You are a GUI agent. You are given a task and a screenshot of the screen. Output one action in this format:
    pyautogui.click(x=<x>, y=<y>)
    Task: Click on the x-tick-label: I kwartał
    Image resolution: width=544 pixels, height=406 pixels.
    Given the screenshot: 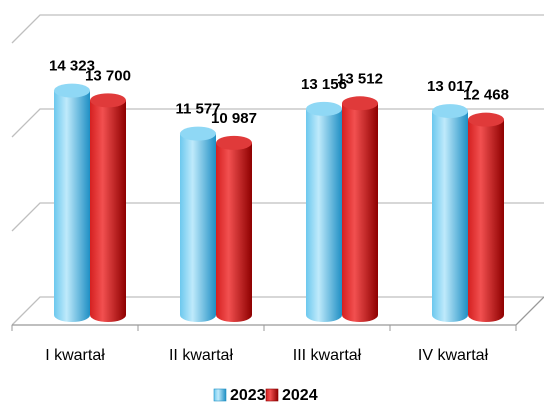 What is the action you would take?
    pyautogui.click(x=75, y=355)
    